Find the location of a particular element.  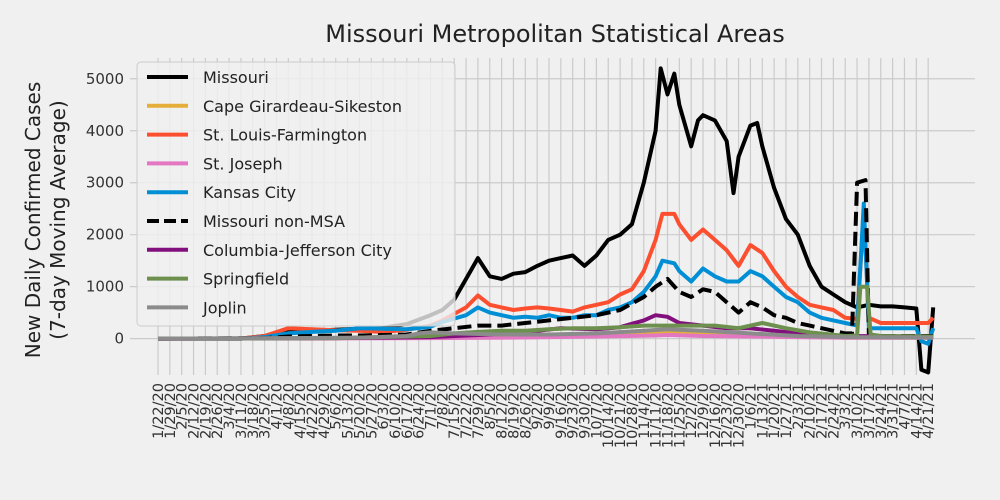

x-tick-label: 10/28/20 is located at coordinates (633, 415).